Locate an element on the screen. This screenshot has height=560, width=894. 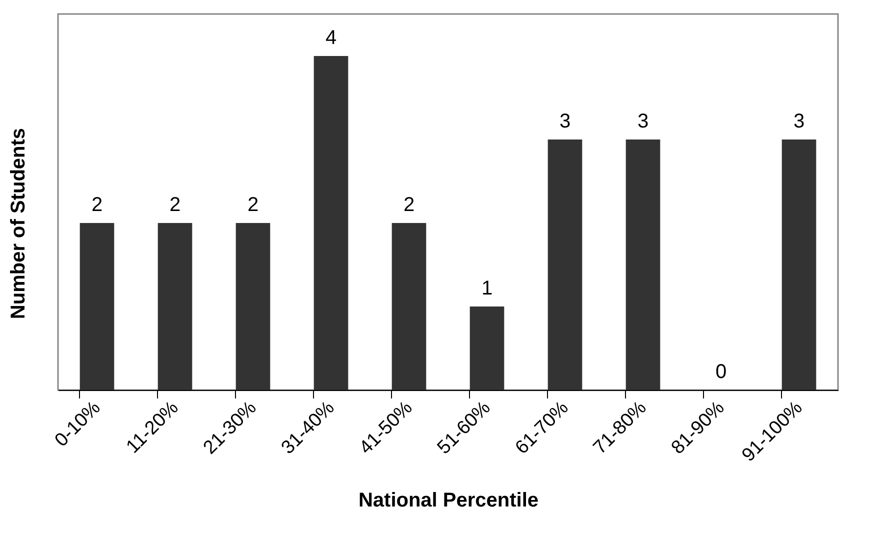
data-label: 1 is located at coordinates (487, 289).